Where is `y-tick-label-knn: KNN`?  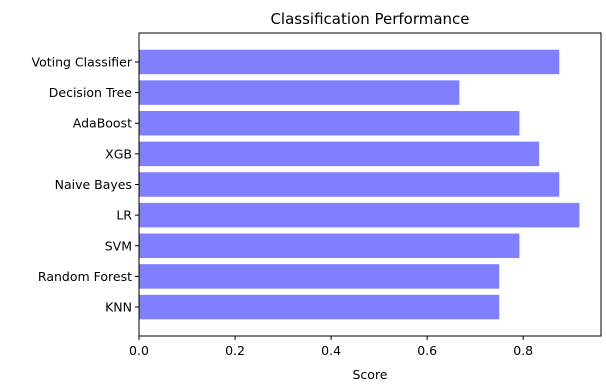 y-tick-label-knn: KNN is located at coordinates (118, 307).